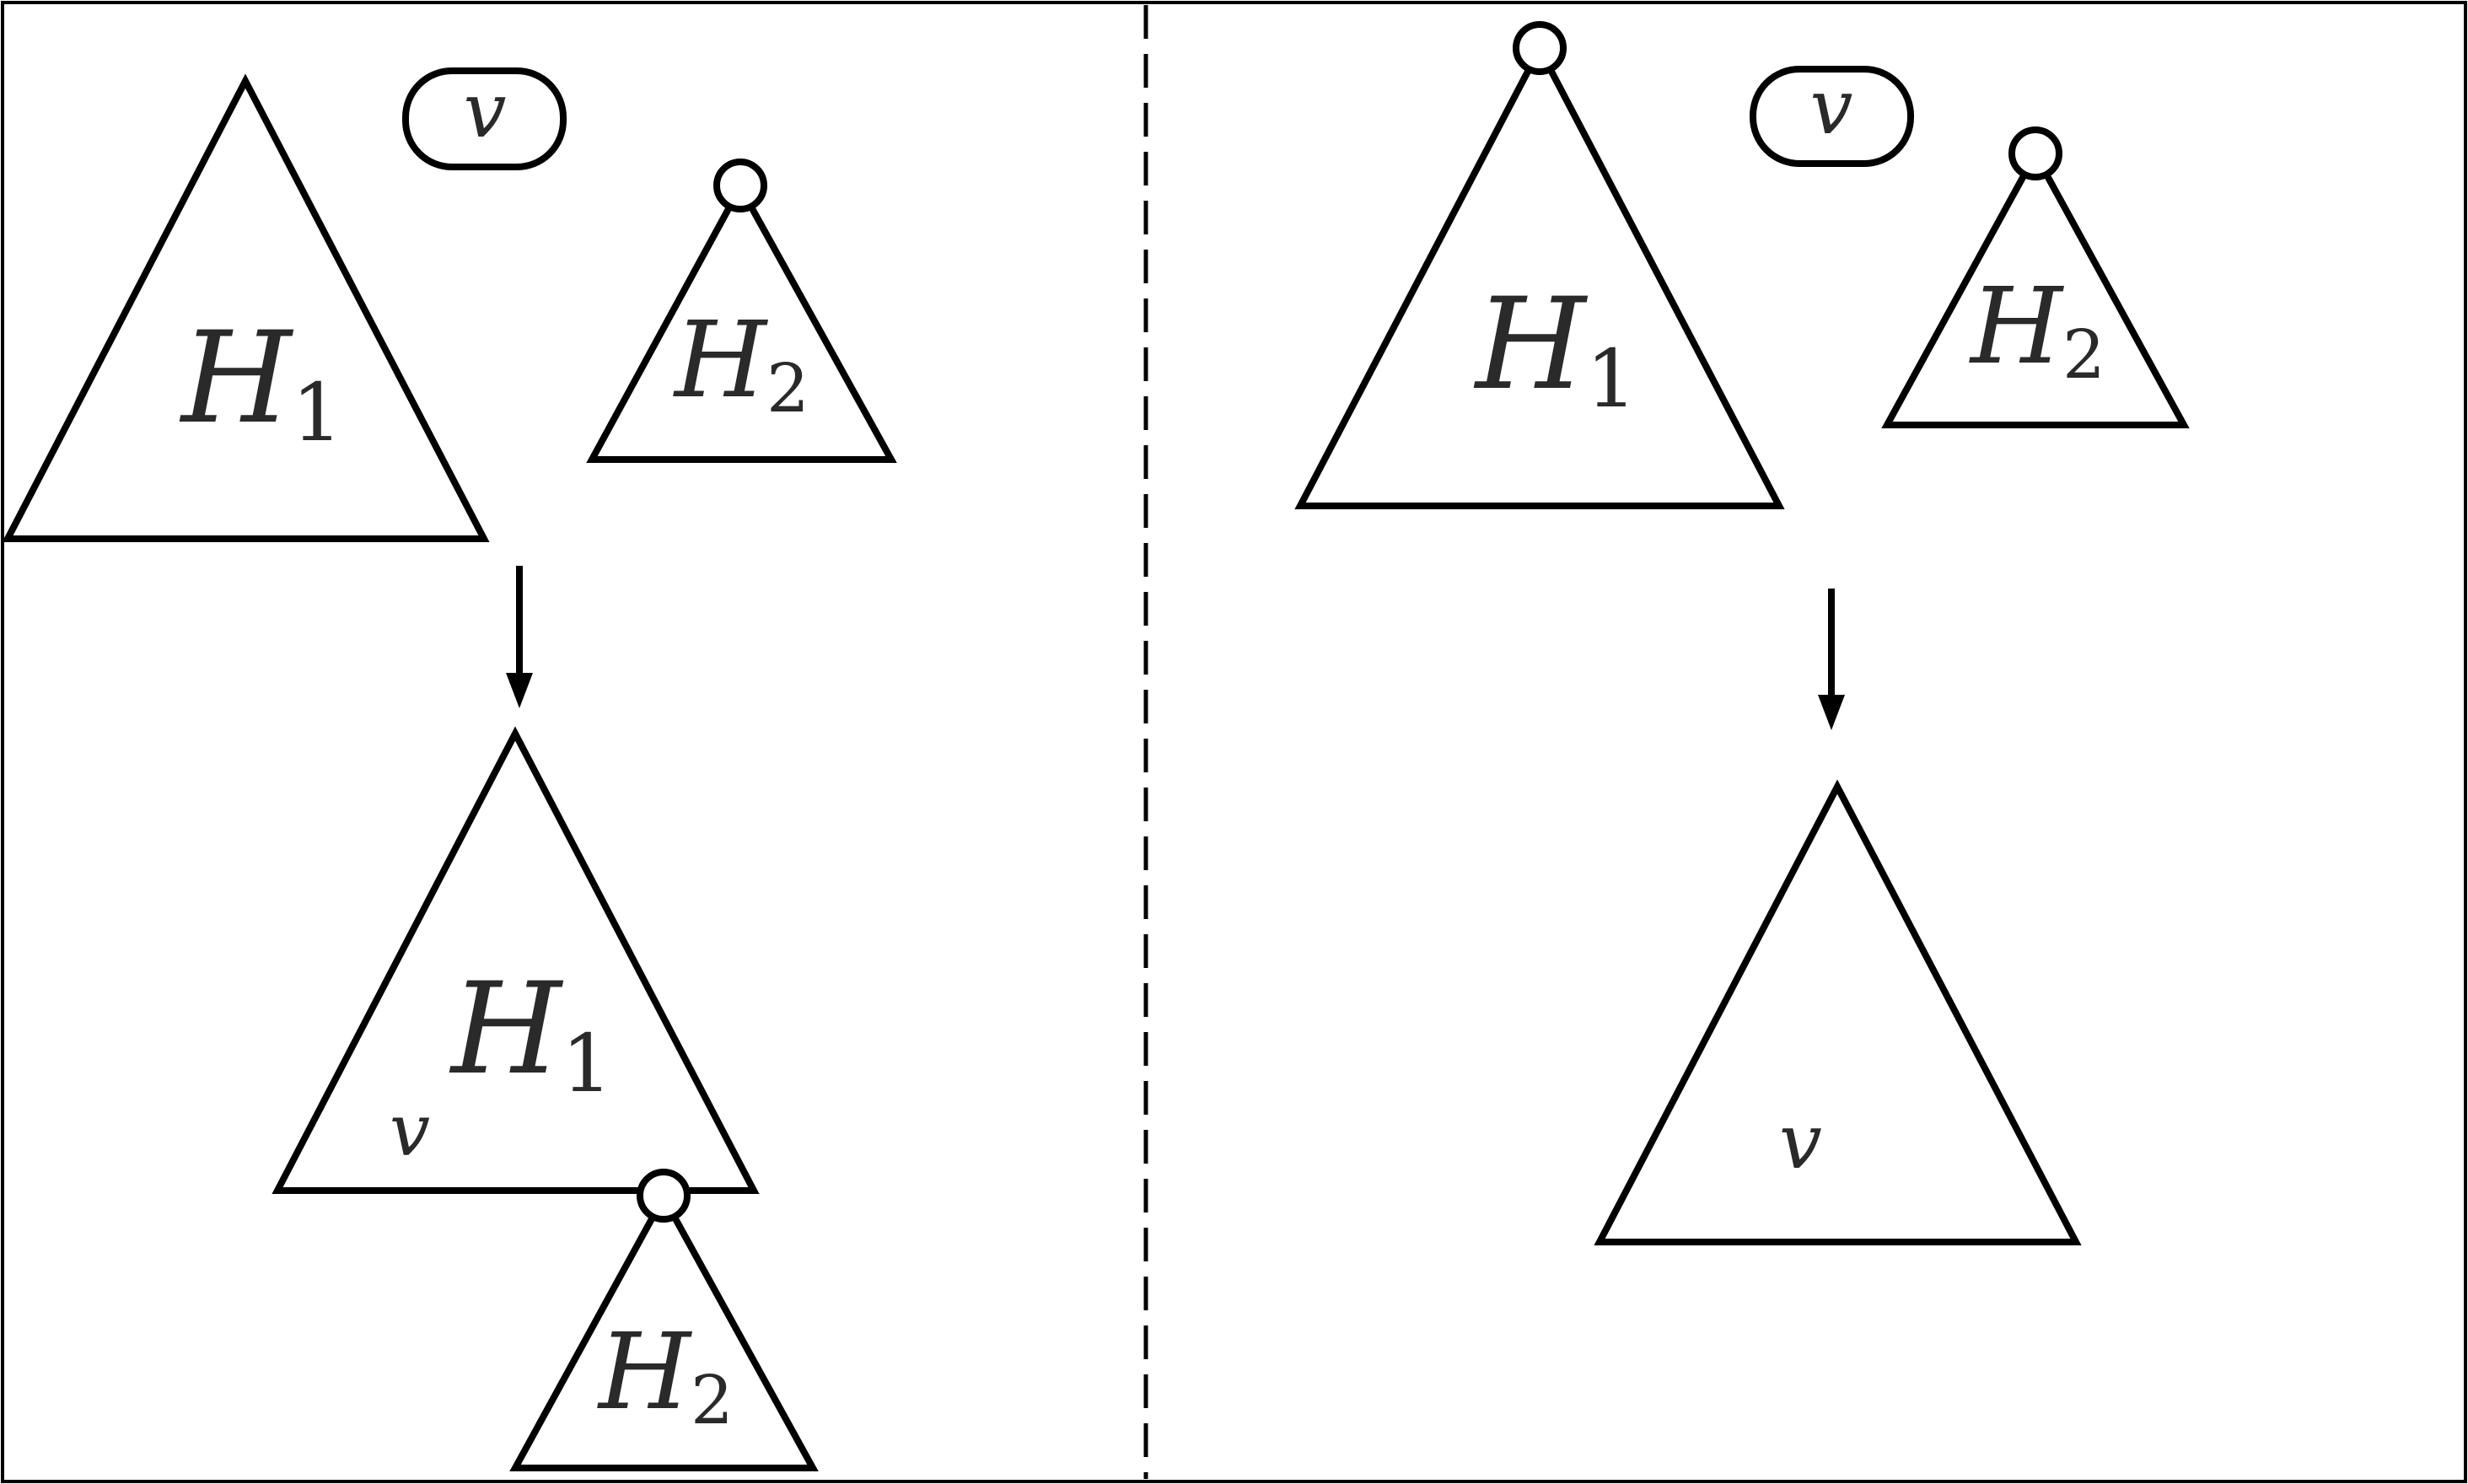  What do you see at coordinates (1831, 712) in the screenshot?
I see `right-arrow-head` at bounding box center [1831, 712].